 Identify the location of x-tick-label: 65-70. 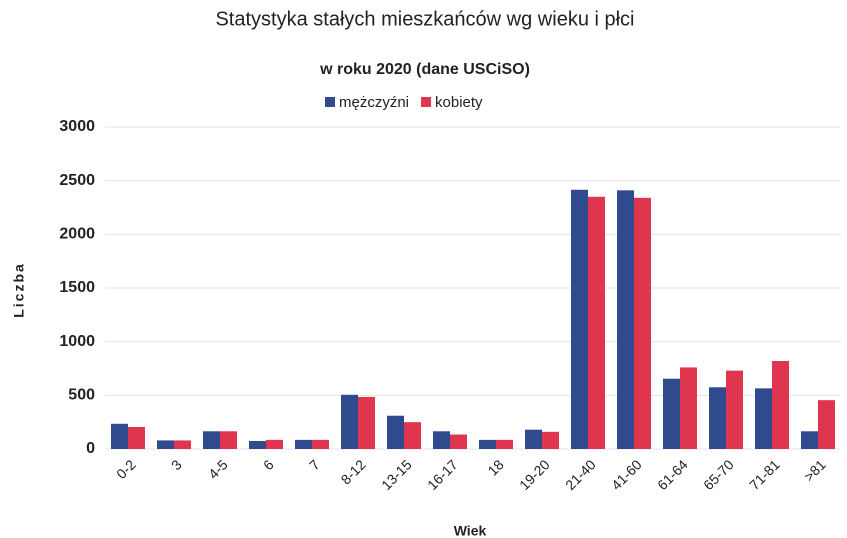
(718, 474).